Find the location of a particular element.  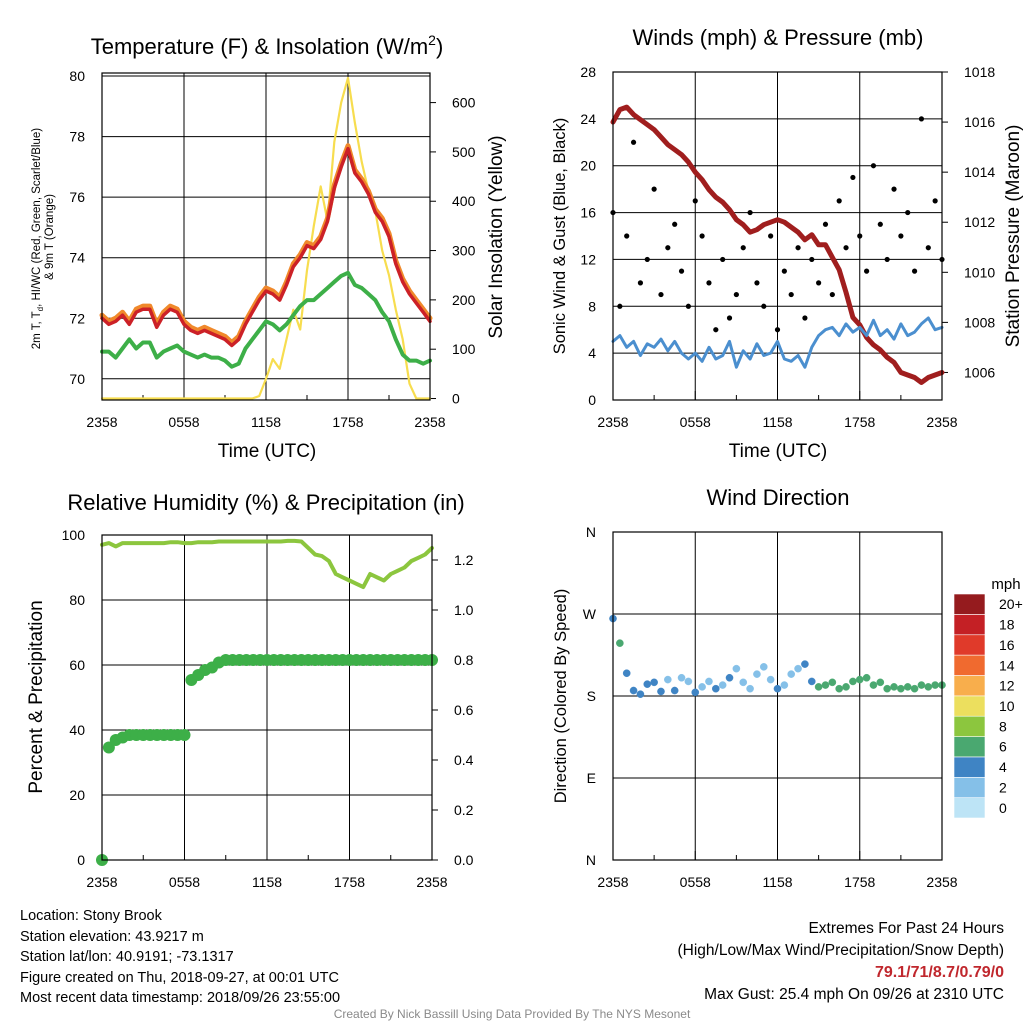

y-tick-label: S is located at coordinates (591, 696).